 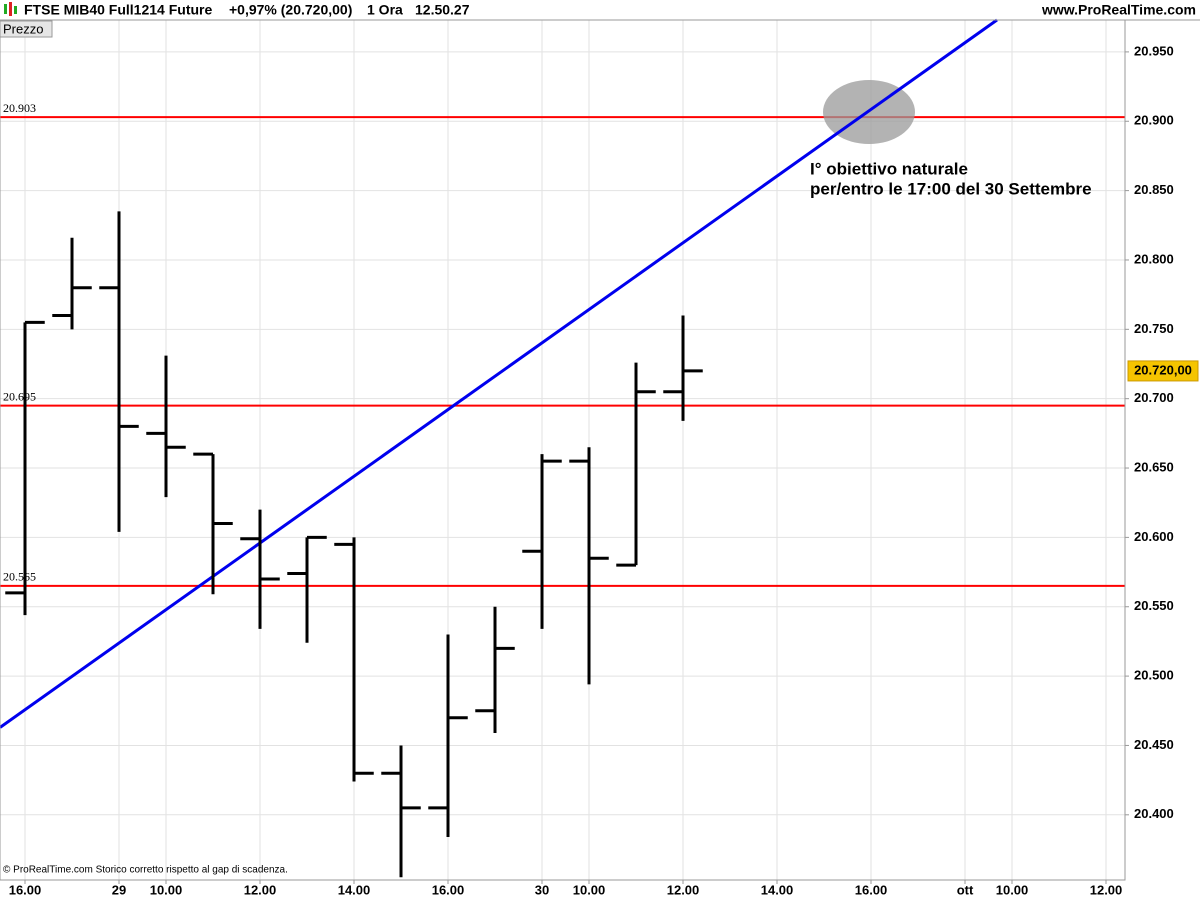 I want to click on x-tick-label: 29, so click(x=119, y=889).